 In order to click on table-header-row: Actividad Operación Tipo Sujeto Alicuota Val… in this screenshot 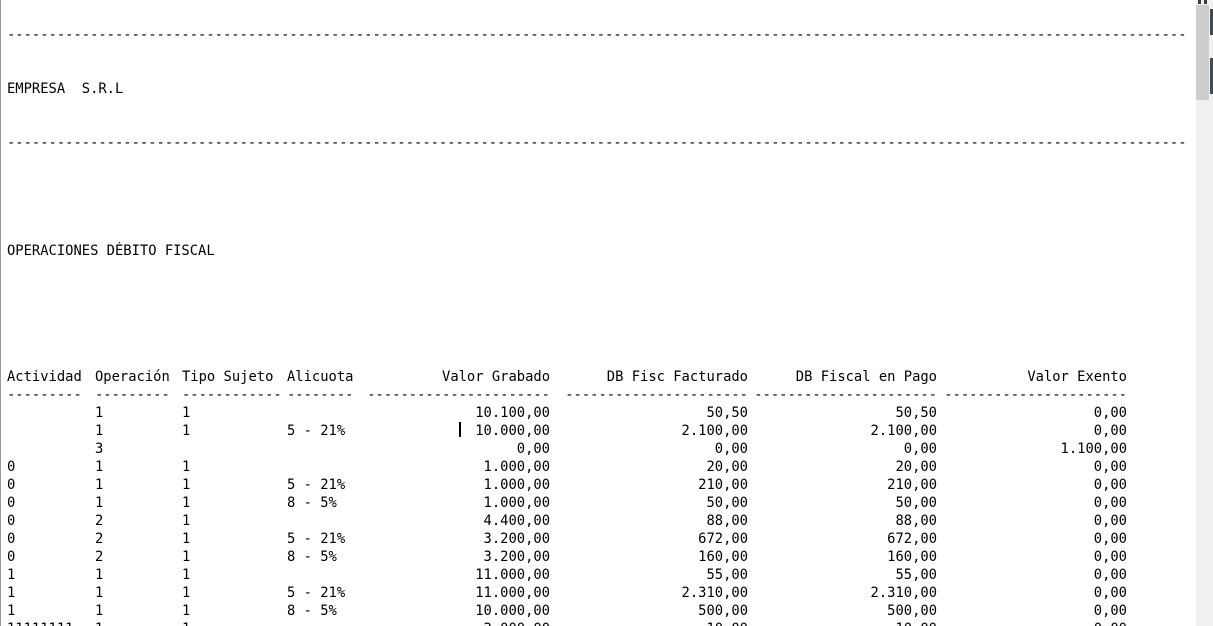, I will do `click(567, 377)`.